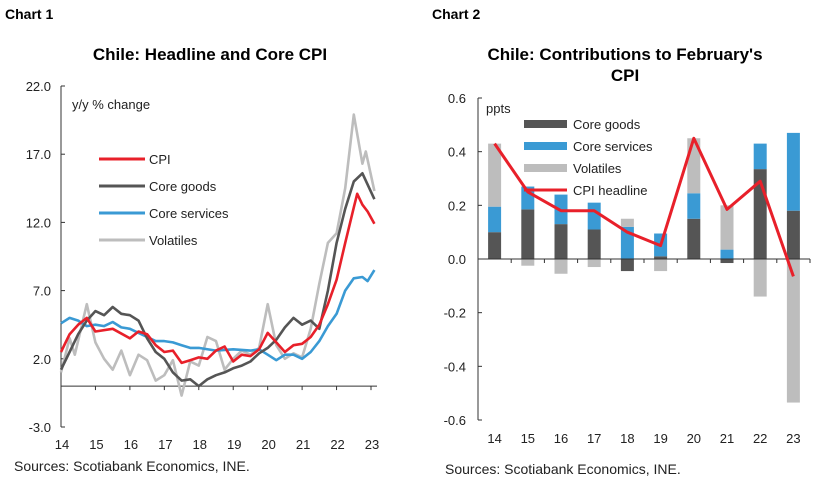  Describe the element at coordinates (625, 65) in the screenshot. I see `chart2-title: Chile: Contributions to February's CPI` at that location.